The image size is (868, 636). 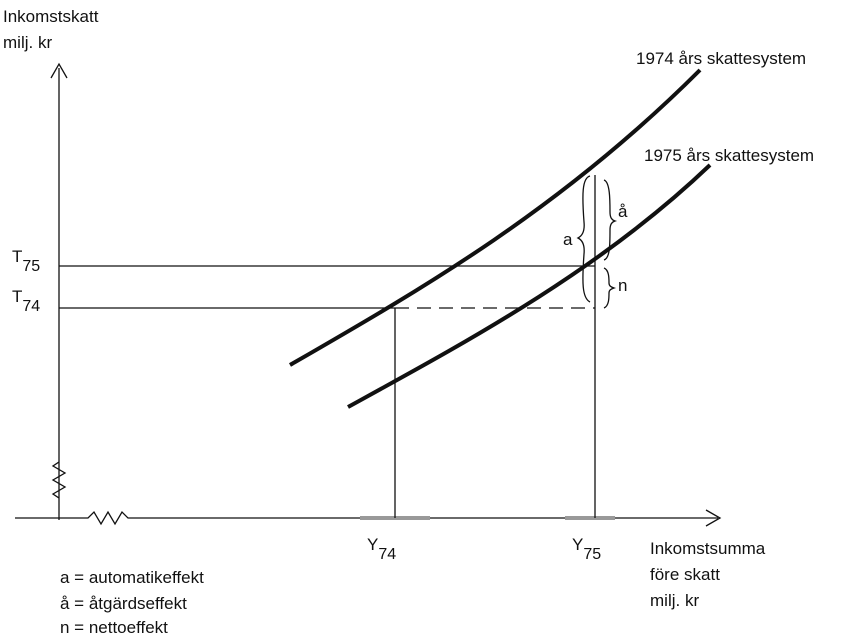 What do you see at coordinates (713, 518) in the screenshot?
I see `x-arrow` at bounding box center [713, 518].